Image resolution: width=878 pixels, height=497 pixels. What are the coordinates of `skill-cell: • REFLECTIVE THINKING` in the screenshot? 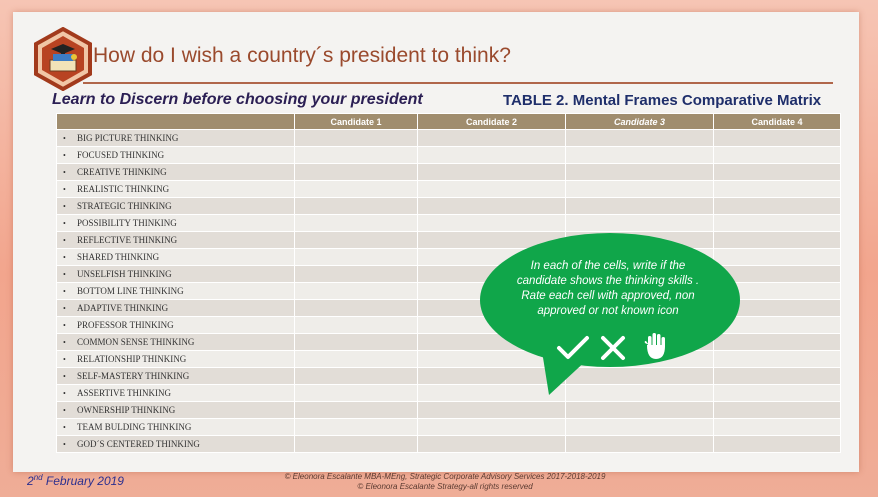 It's located at (175, 240).